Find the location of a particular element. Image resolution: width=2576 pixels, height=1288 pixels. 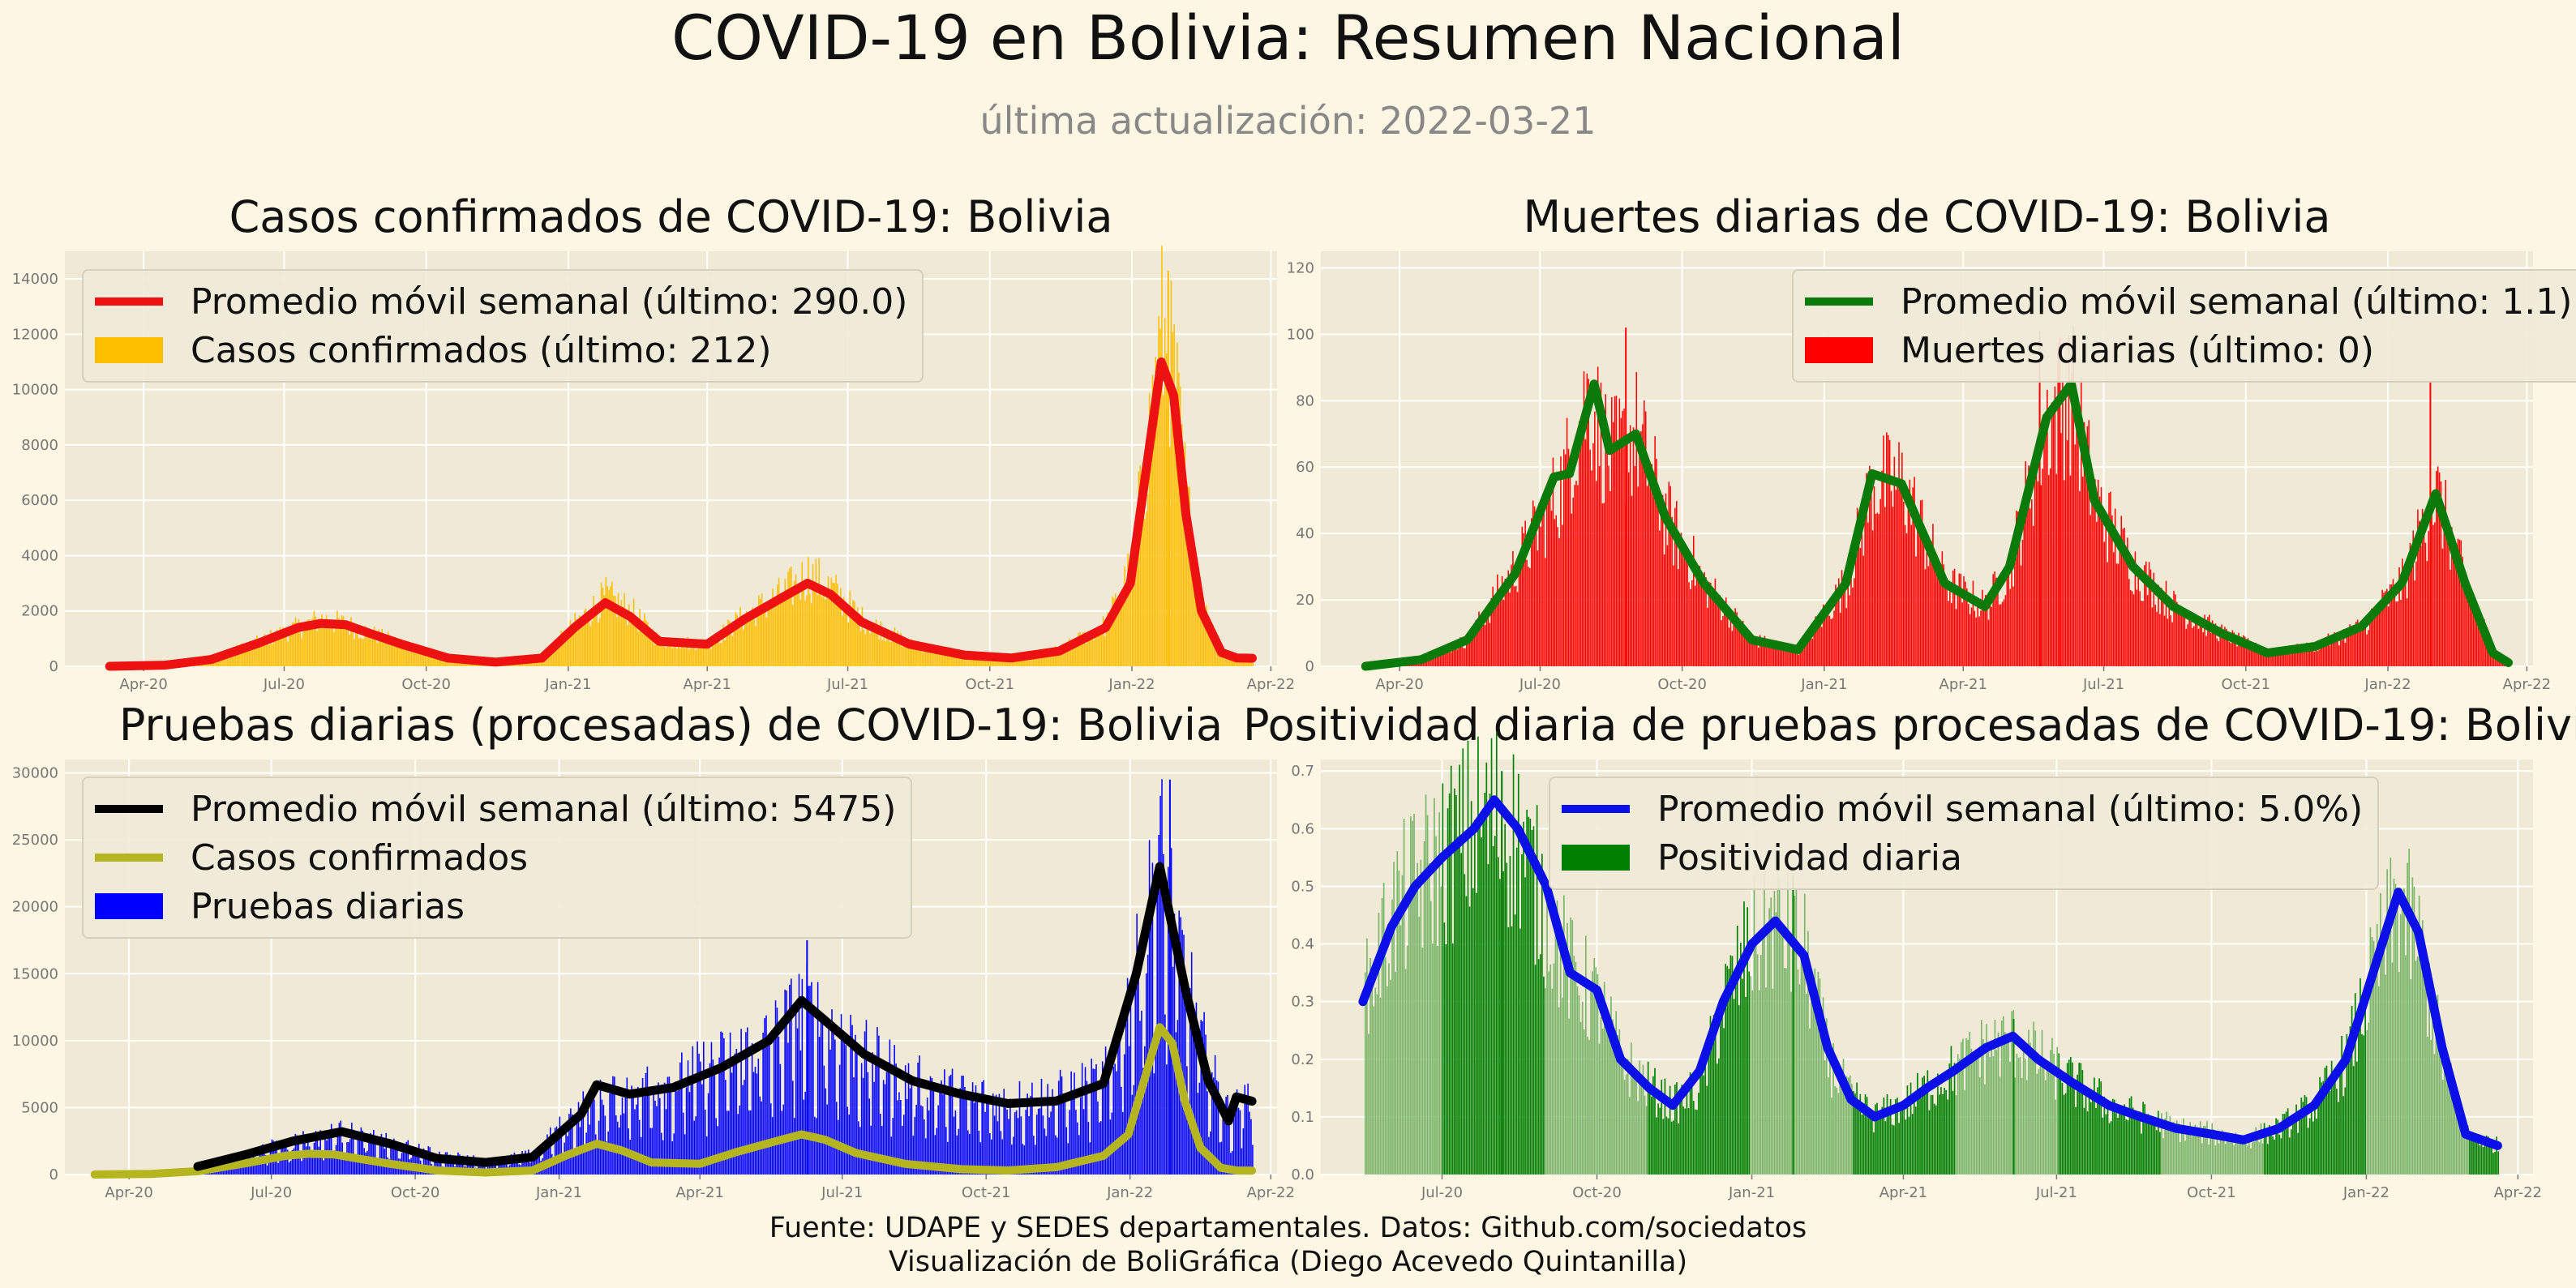

x-tick-label: Apr-21 is located at coordinates (699, 1192).